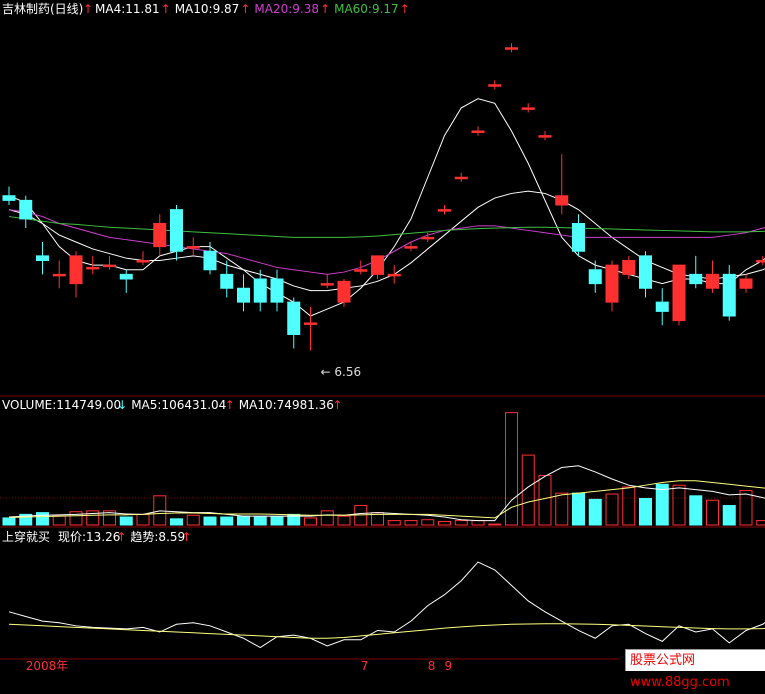 The height and width of the screenshot is (694, 765). I want to click on low-price-label: ← 6.56, so click(341, 372).